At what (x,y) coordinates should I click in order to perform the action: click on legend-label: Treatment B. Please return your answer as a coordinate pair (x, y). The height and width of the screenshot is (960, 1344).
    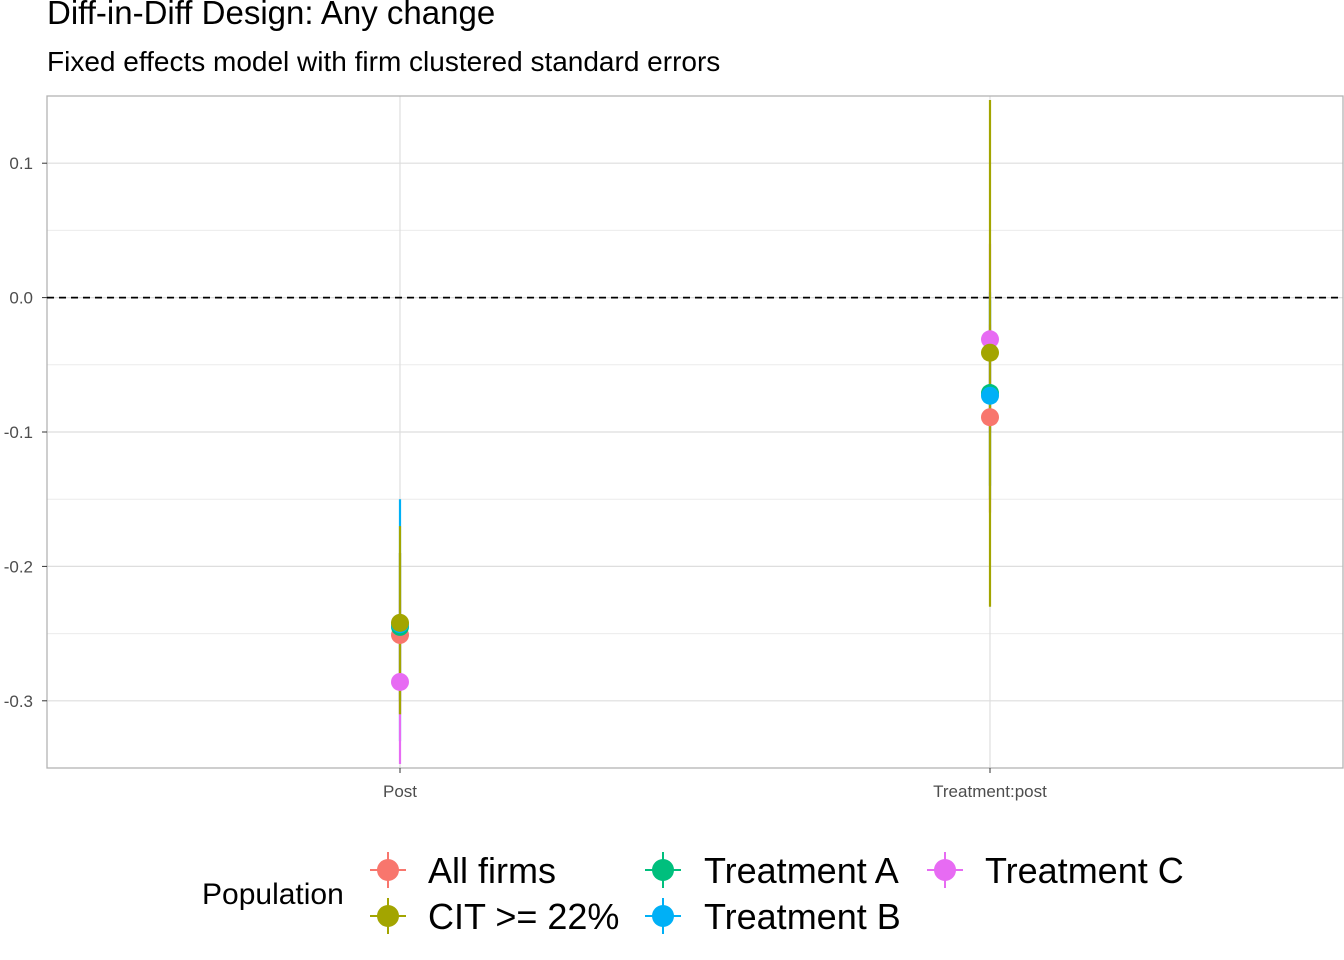
    Looking at the image, I should click on (802, 916).